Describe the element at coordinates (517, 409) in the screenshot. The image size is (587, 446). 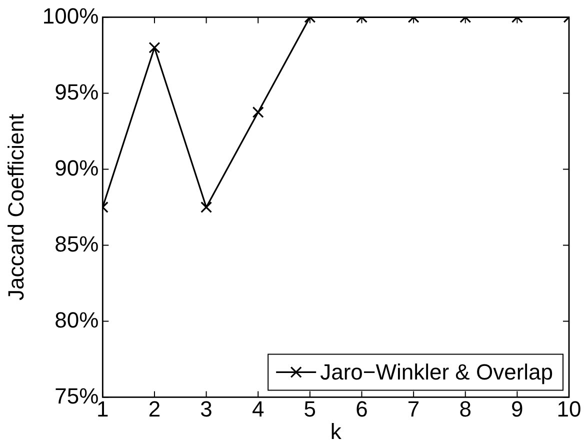
I see `x-tick-label: 9` at that location.